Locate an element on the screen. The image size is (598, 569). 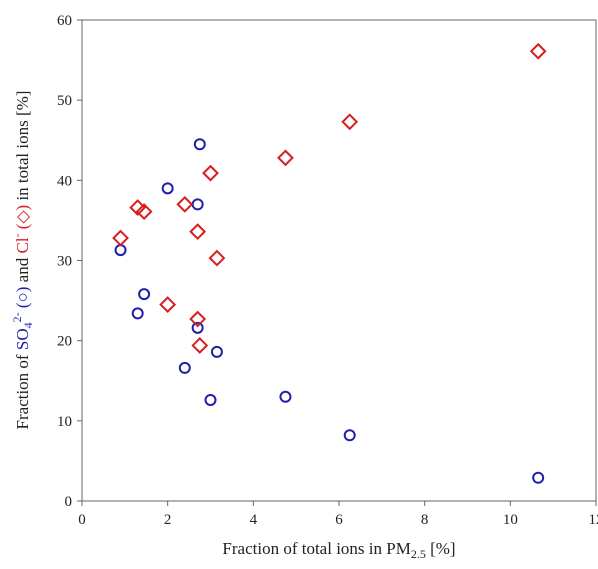
y-axis-title-suffix: in total ions [%] is located at coordinates (22, 148).